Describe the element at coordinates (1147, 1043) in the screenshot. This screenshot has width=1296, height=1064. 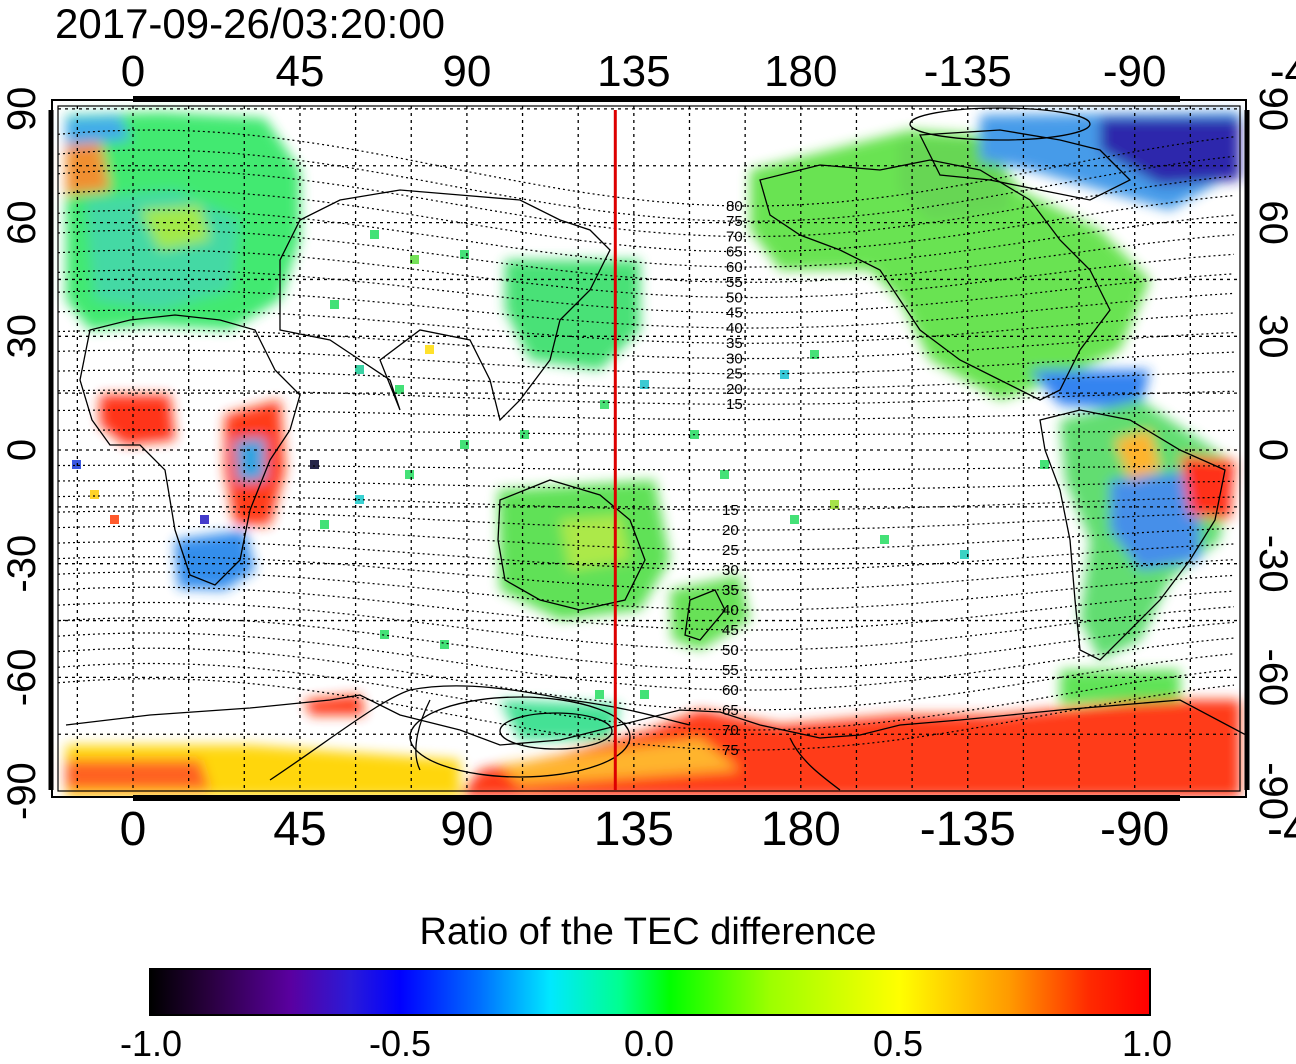
I see `colorbar-tick-label: 1.0` at that location.